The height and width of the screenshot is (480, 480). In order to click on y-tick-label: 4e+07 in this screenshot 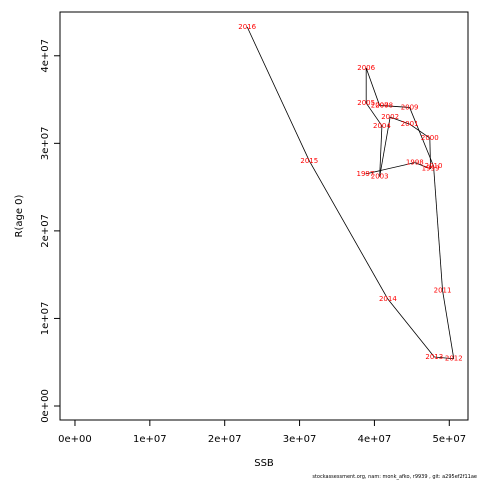, I will do `click(45, 56)`.